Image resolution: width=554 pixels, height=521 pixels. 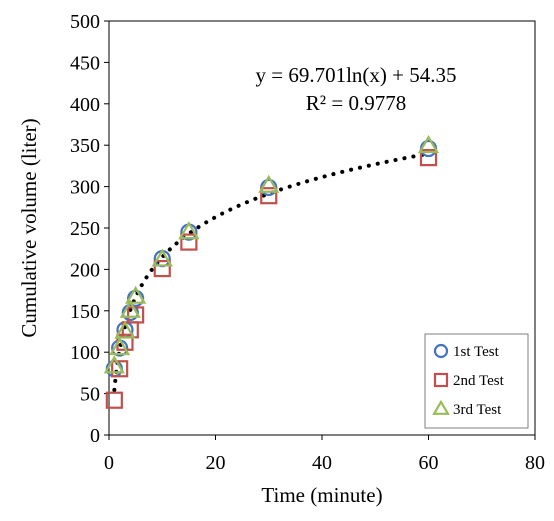 I want to click on y-tick-label: 250, so click(x=85, y=229).